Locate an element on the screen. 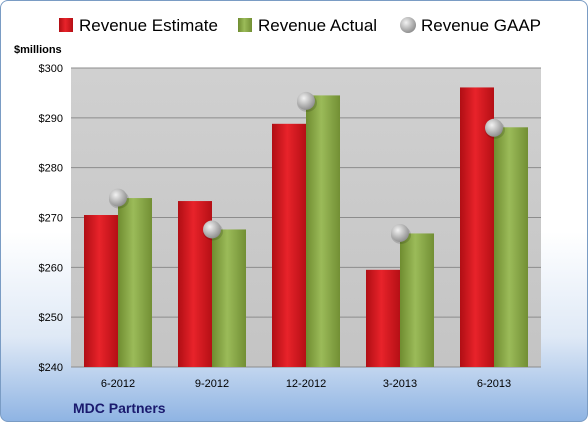  y-tick-label: $240 is located at coordinates (51, 368).